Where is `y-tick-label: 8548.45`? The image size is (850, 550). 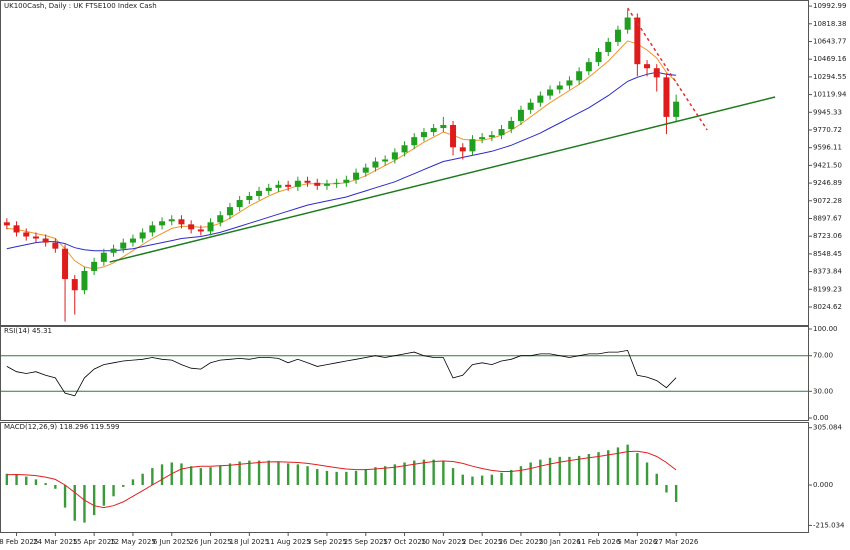 y-tick-label: 8548.45 is located at coordinates (827, 254).